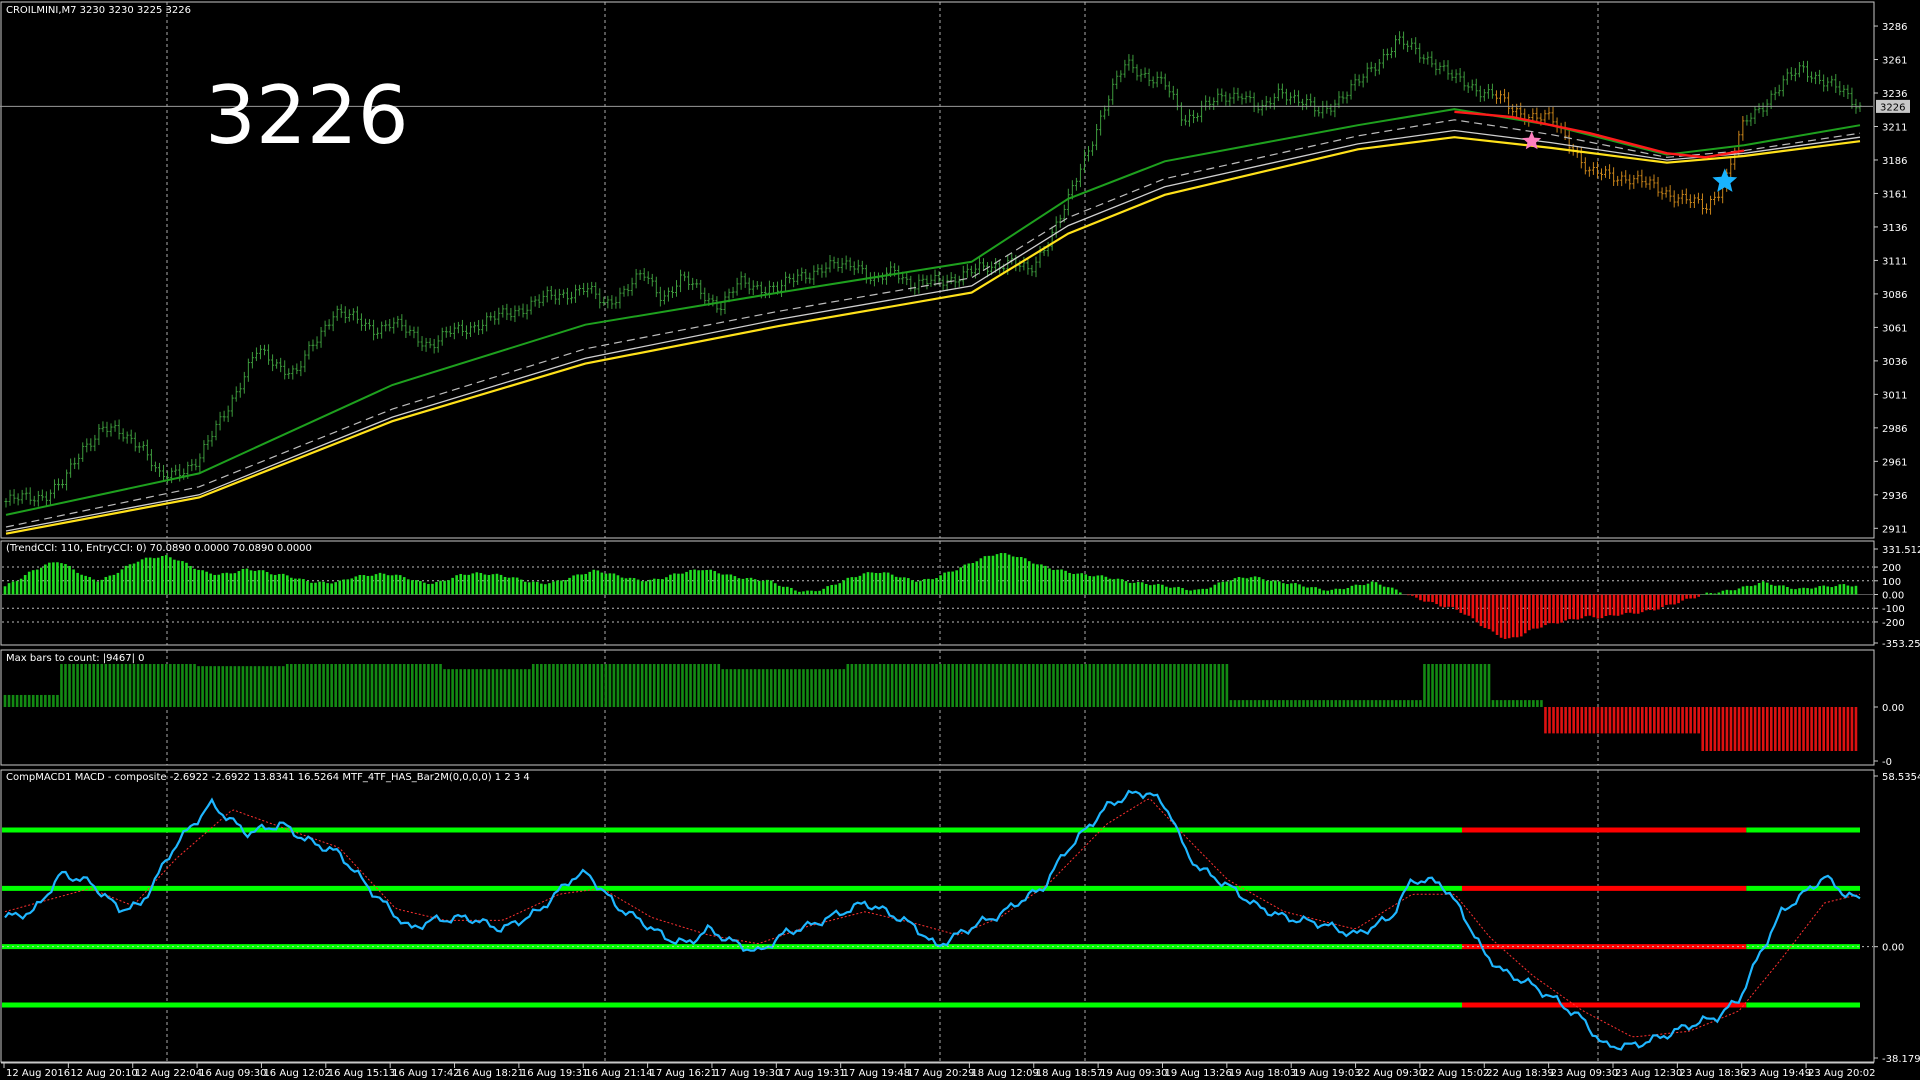 The width and height of the screenshot is (1920, 1080). Describe the element at coordinates (1894, 261) in the screenshot. I see `price-tick-label: 3111` at that location.